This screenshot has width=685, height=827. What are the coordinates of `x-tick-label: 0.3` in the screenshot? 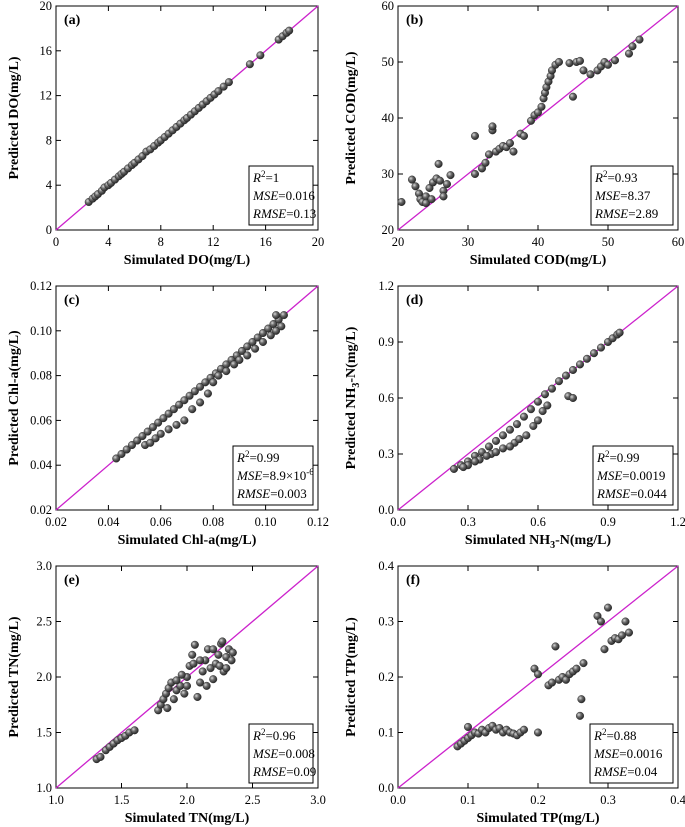 It's located at (468, 522).